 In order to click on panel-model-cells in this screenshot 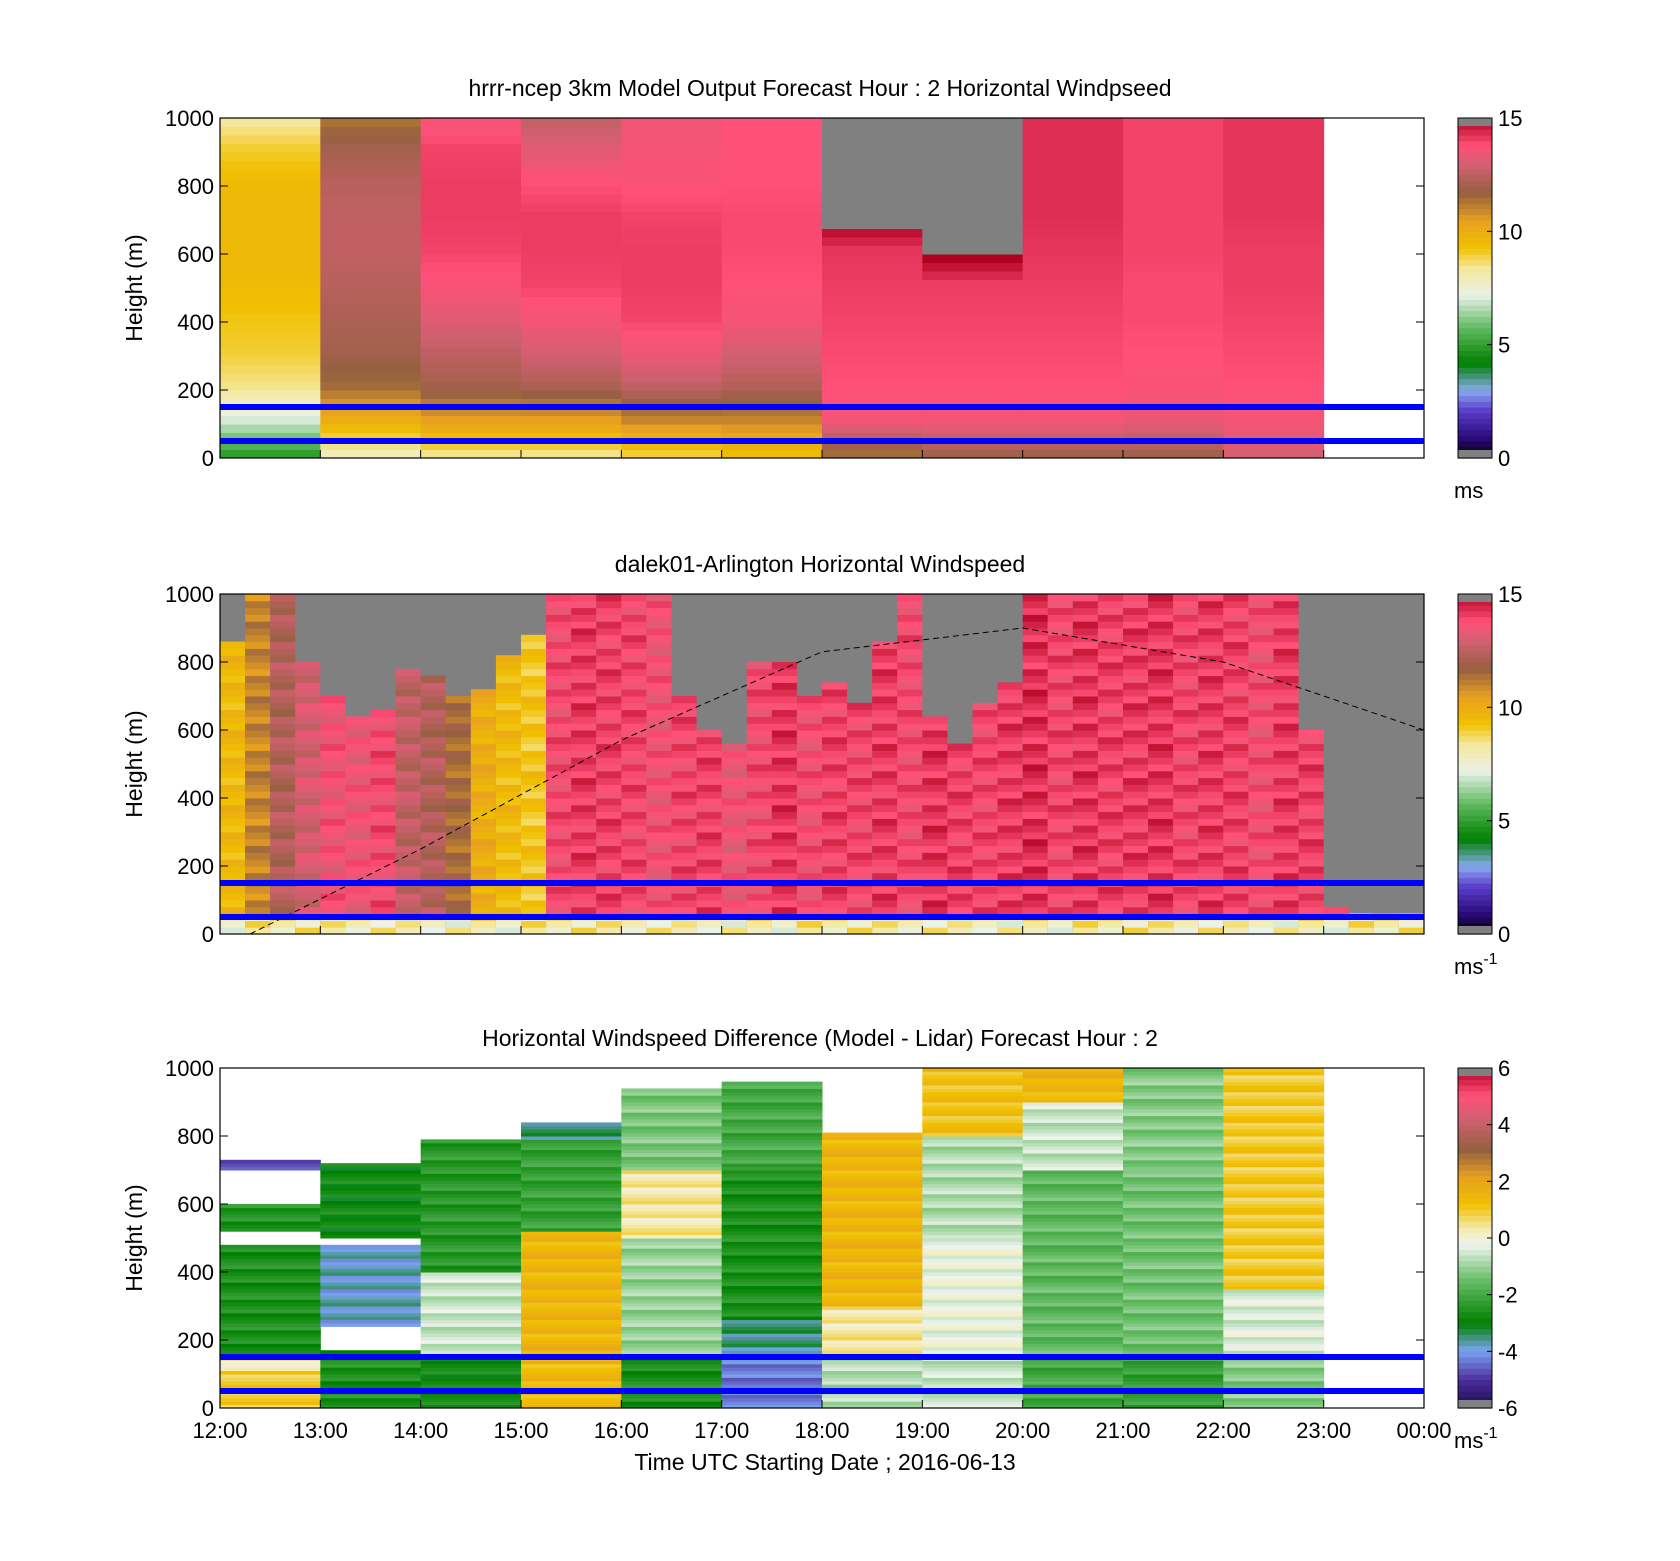, I will do `click(772, 288)`.